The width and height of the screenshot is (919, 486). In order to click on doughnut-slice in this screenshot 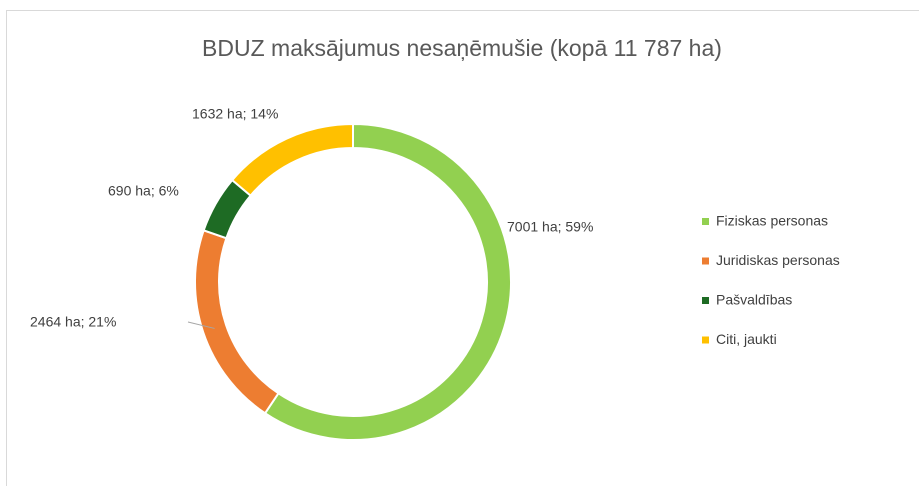, I will do `click(292, 159)`.